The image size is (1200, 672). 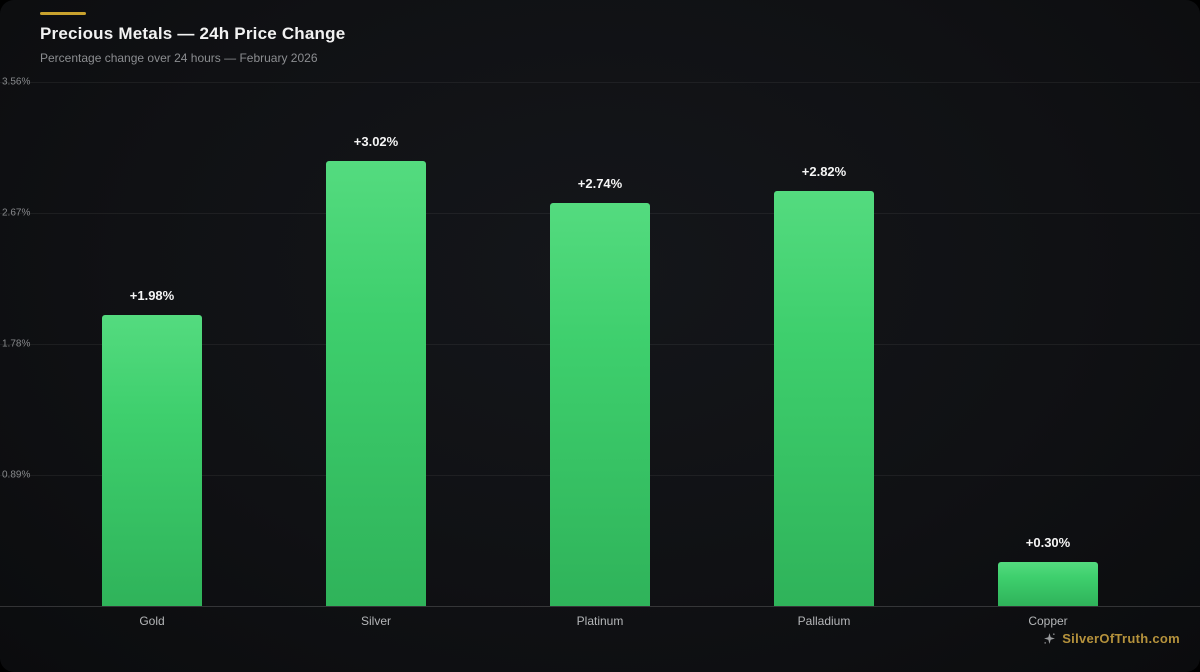 What do you see at coordinates (152, 295) in the screenshot?
I see `bar-value-label: +1.98%` at bounding box center [152, 295].